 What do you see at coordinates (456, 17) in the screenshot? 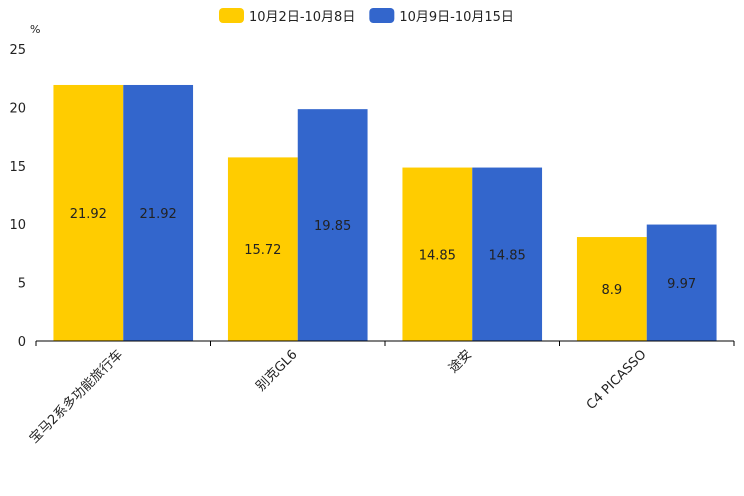
I see `legend-label: 10月9日-10月15日` at bounding box center [456, 17].